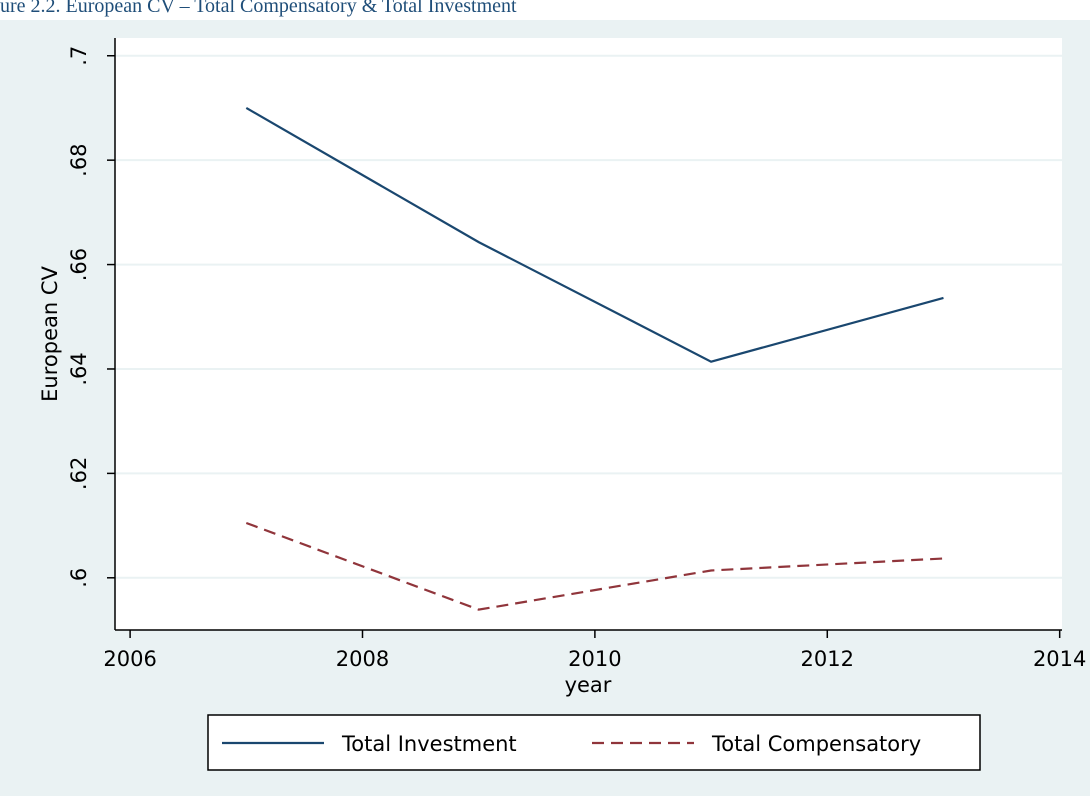 The image size is (1090, 796). Describe the element at coordinates (827, 659) in the screenshot. I see `x-tick-label: 2012` at that location.